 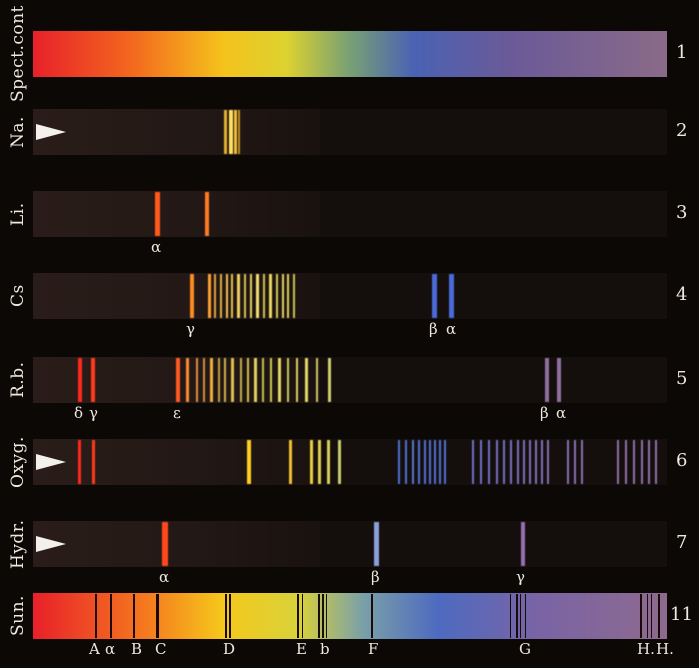 I want to click on line-letter: F, so click(x=373, y=649).